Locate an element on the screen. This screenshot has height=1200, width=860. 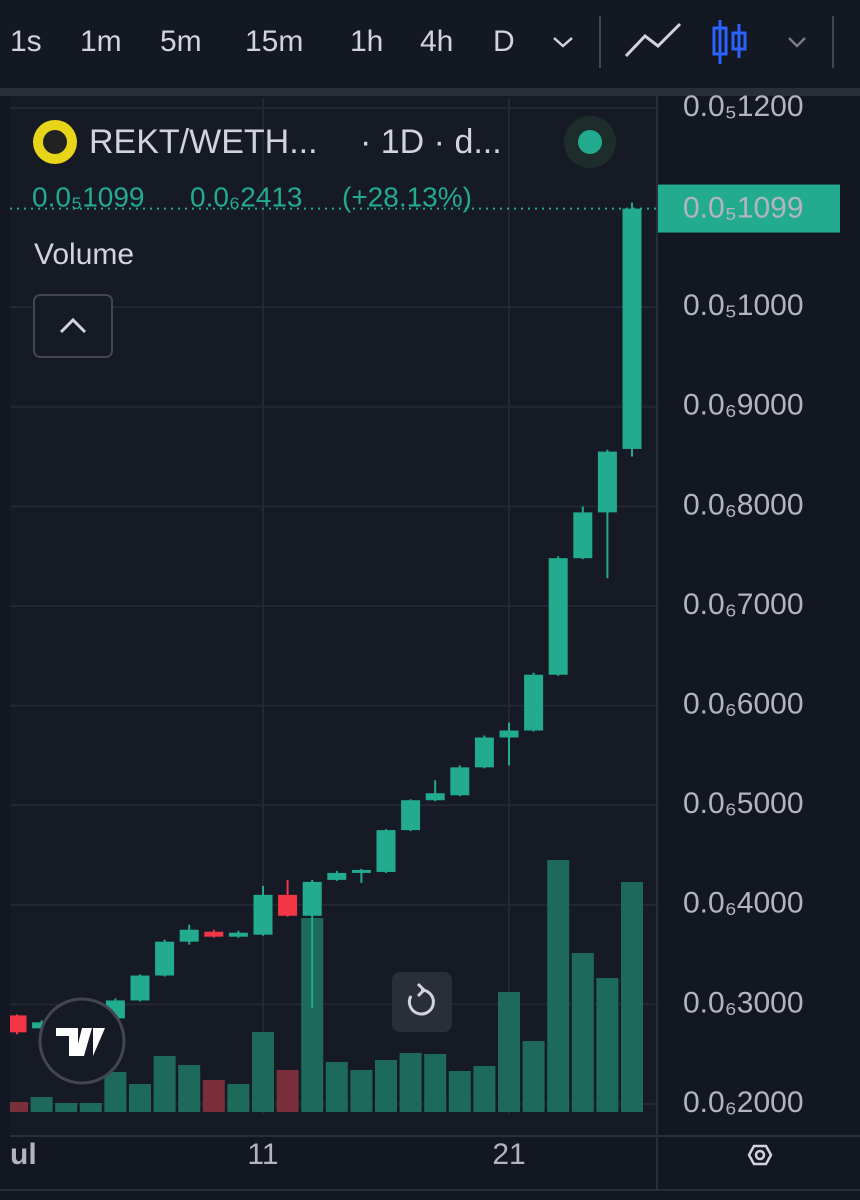
reset-icon is located at coordinates (421, 1002).